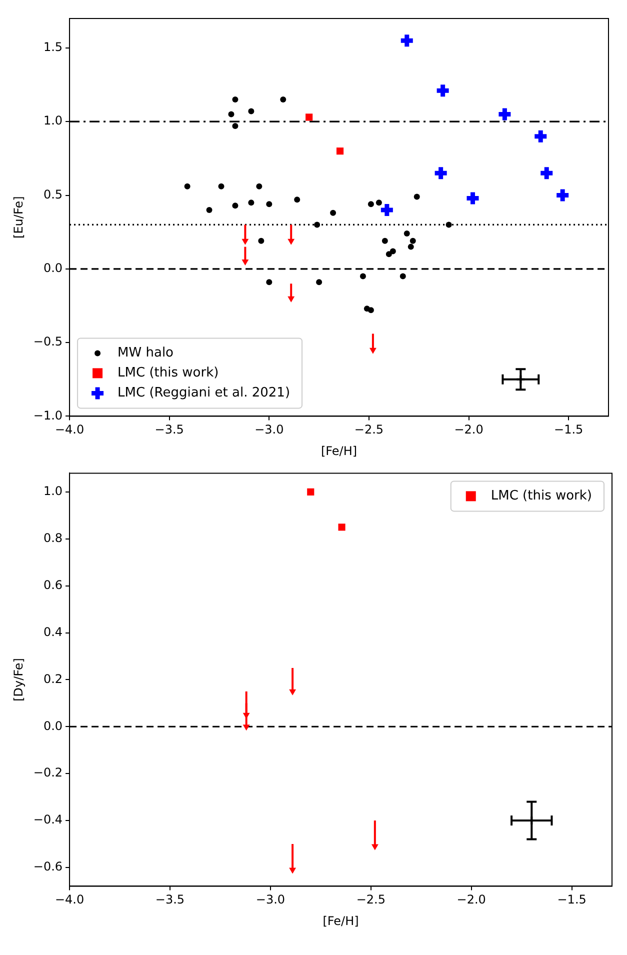 The width and height of the screenshot is (627, 955). What do you see at coordinates (18, 217) in the screenshot?
I see `y-axis-title: [Eu/Fe]` at bounding box center [18, 217].